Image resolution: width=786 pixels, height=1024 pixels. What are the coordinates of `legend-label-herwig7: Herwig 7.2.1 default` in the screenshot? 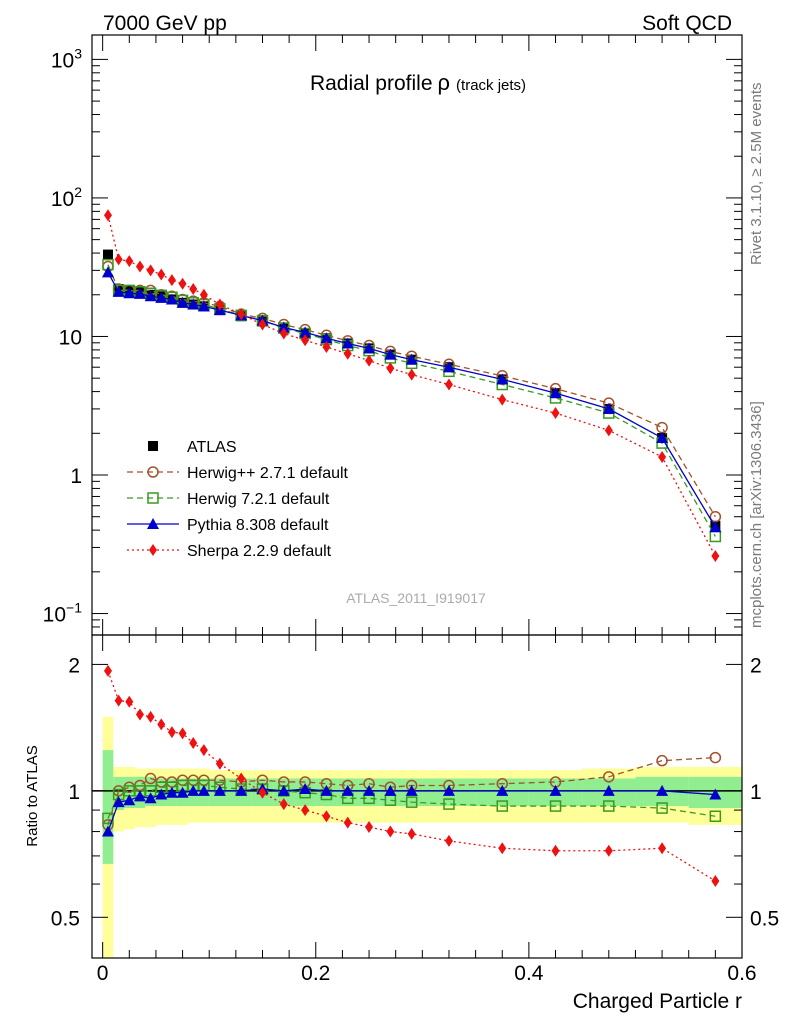 It's located at (258, 499).